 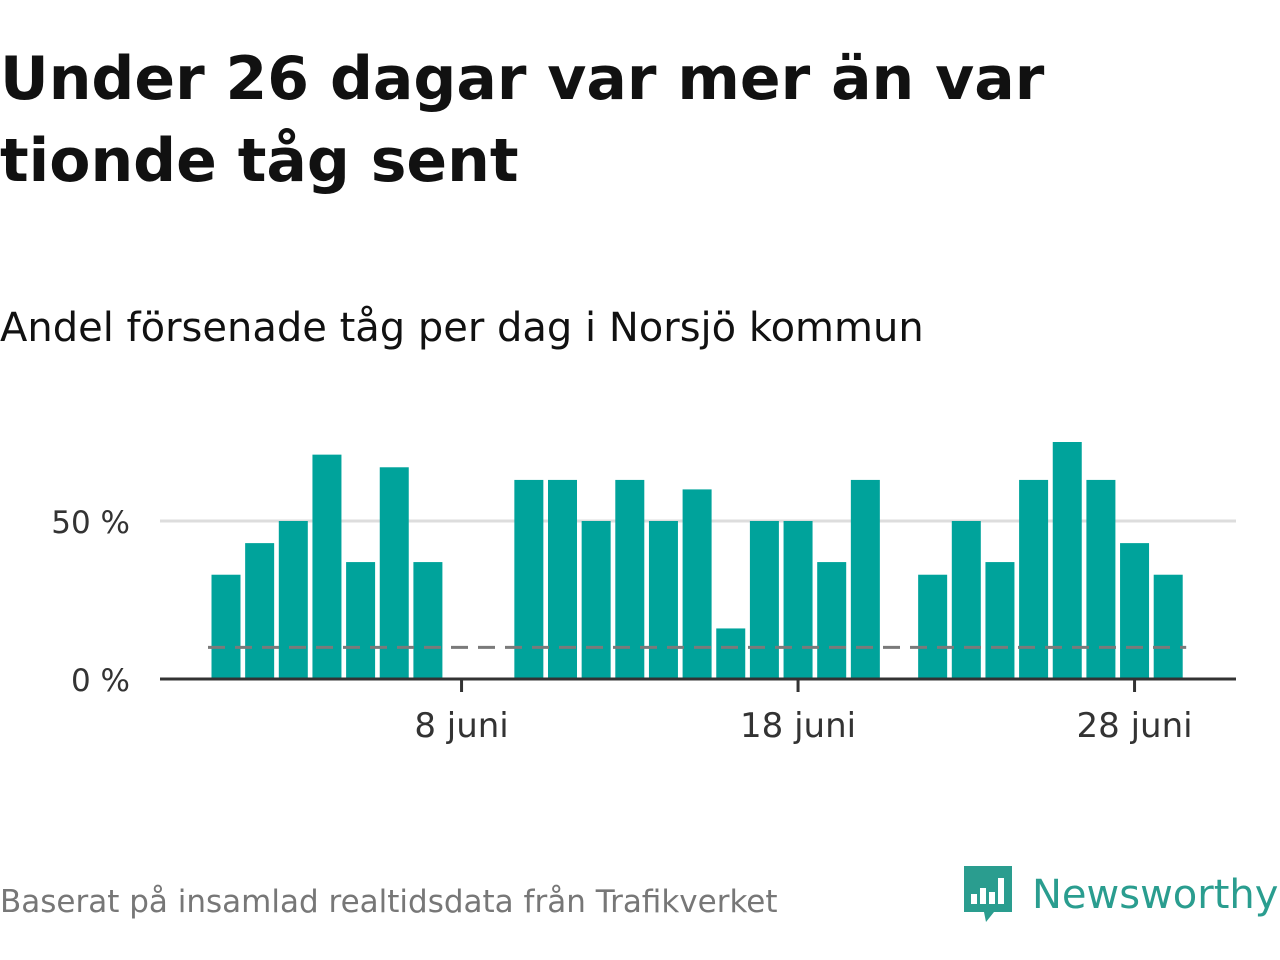 I want to click on brand-name: Newsworthy, so click(x=1155, y=895).